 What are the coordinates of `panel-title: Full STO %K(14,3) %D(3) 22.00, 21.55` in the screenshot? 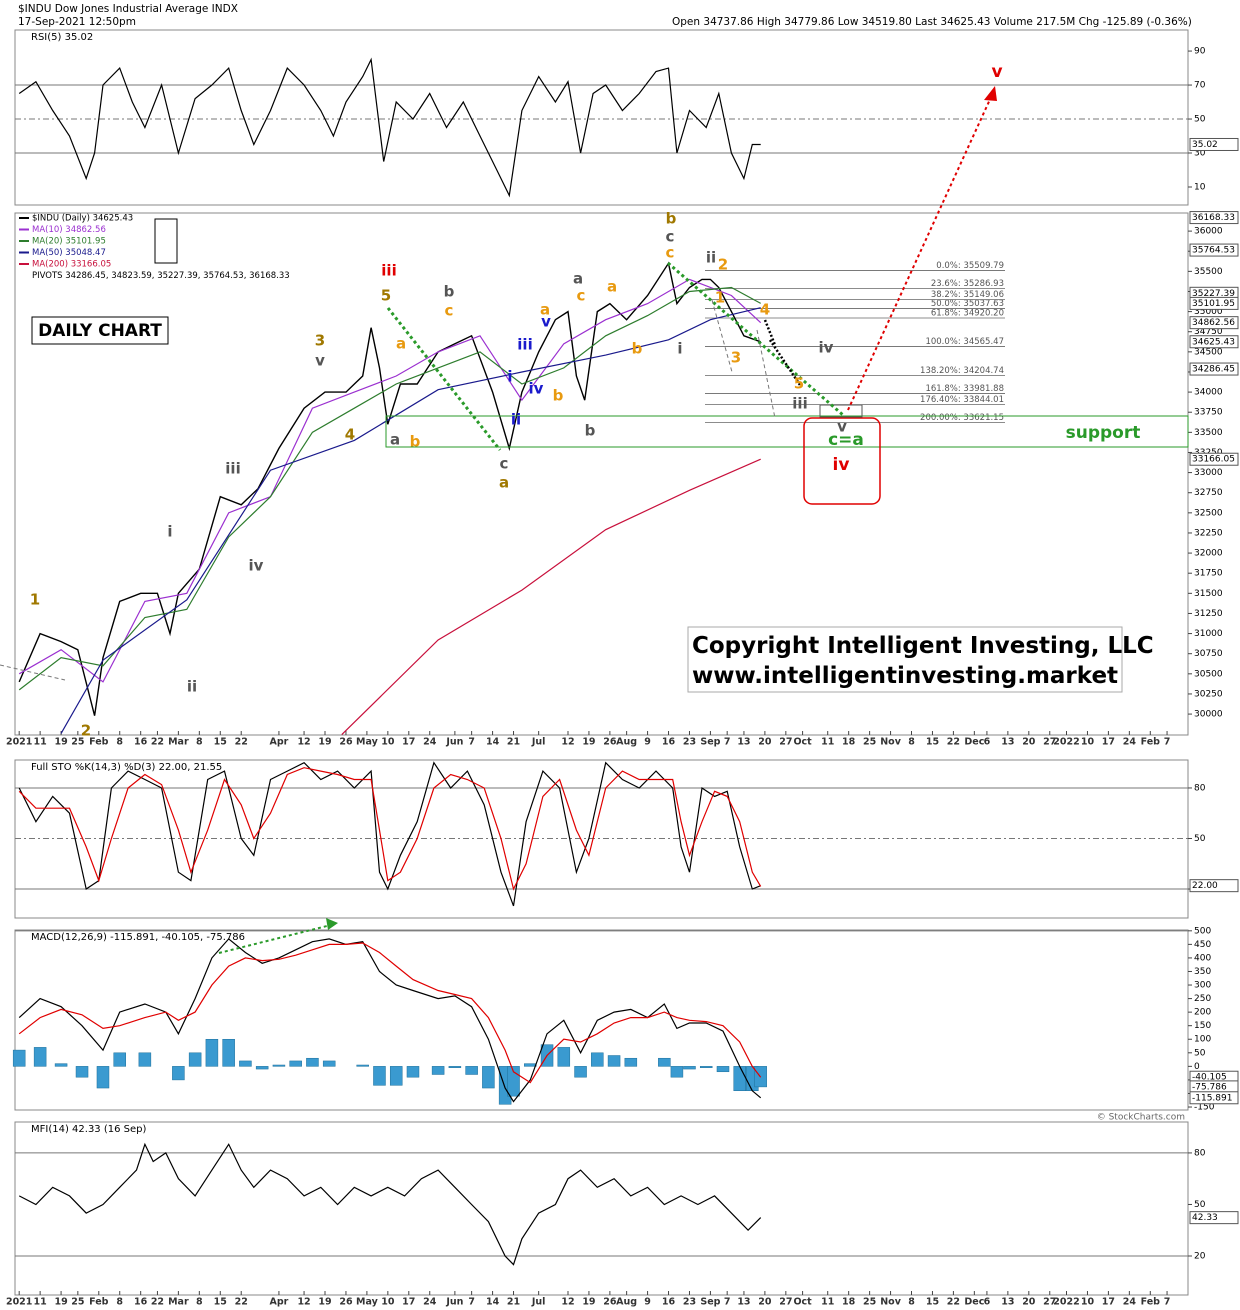 It's located at (126, 767).